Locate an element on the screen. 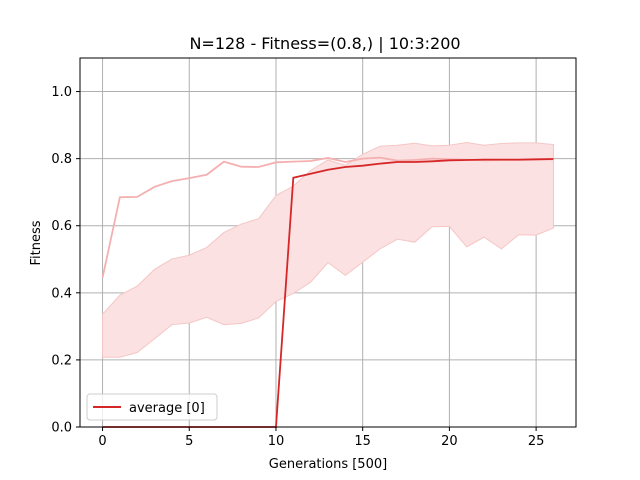 Image resolution: width=640 pixels, height=480 pixels. y-tick-label: 0.4 is located at coordinates (61, 293).